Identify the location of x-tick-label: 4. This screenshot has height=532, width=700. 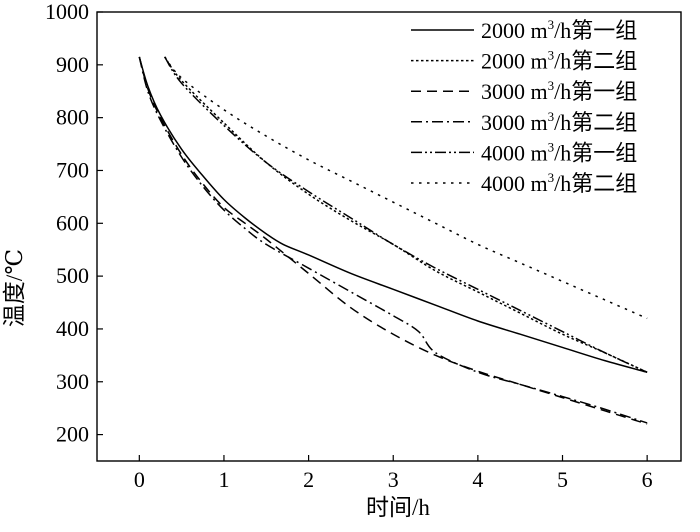
(477, 479).